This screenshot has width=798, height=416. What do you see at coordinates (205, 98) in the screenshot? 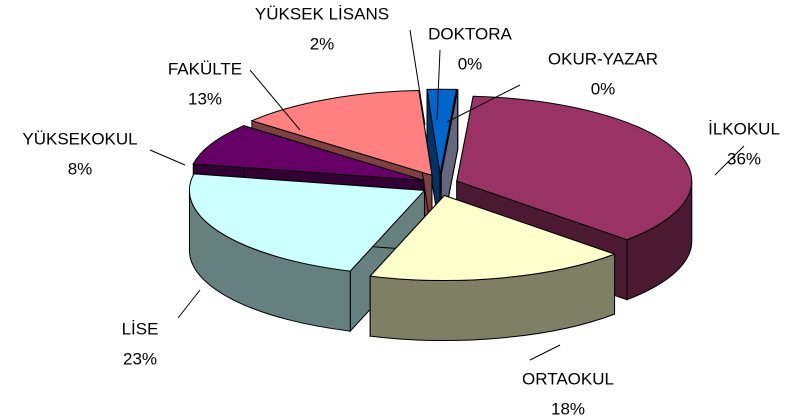
I see `value-label: 13%` at bounding box center [205, 98].